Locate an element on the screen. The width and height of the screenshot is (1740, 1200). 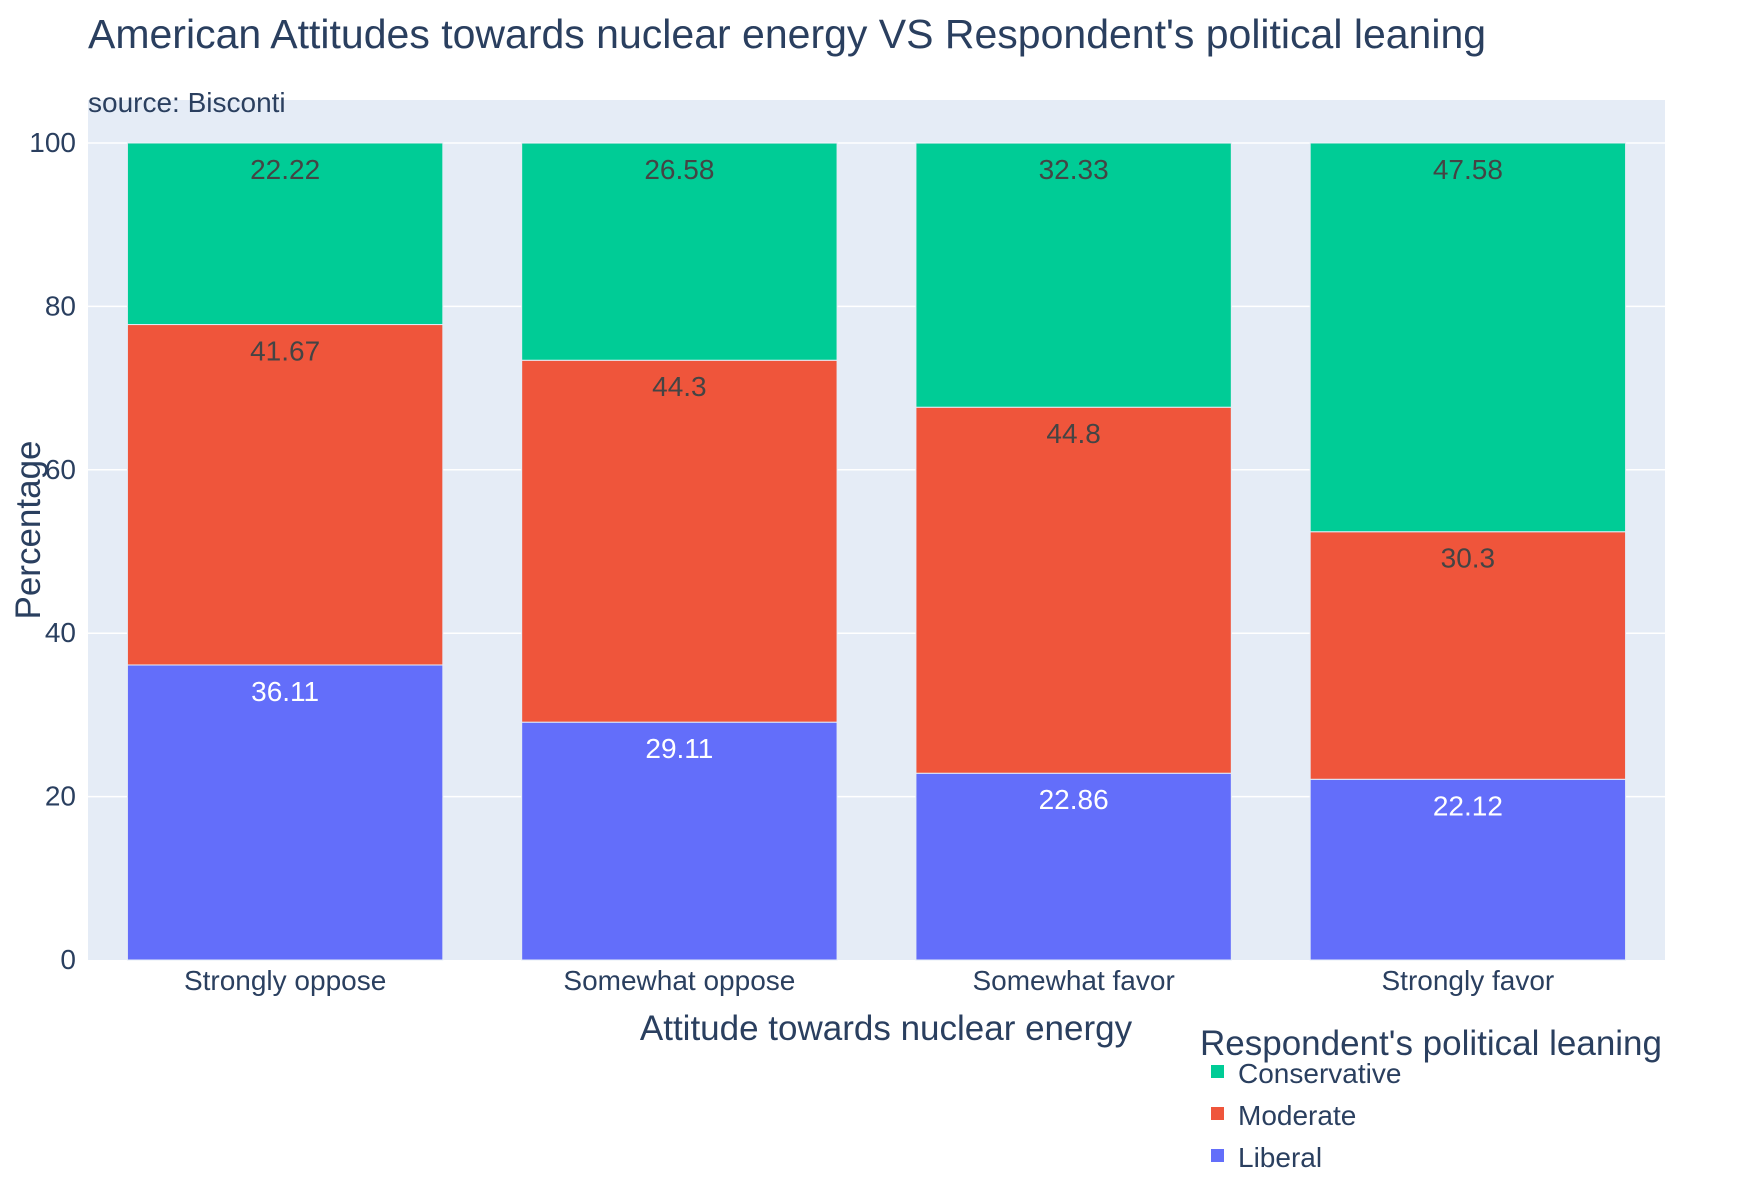
data-label: 32.33 is located at coordinates (1074, 169).